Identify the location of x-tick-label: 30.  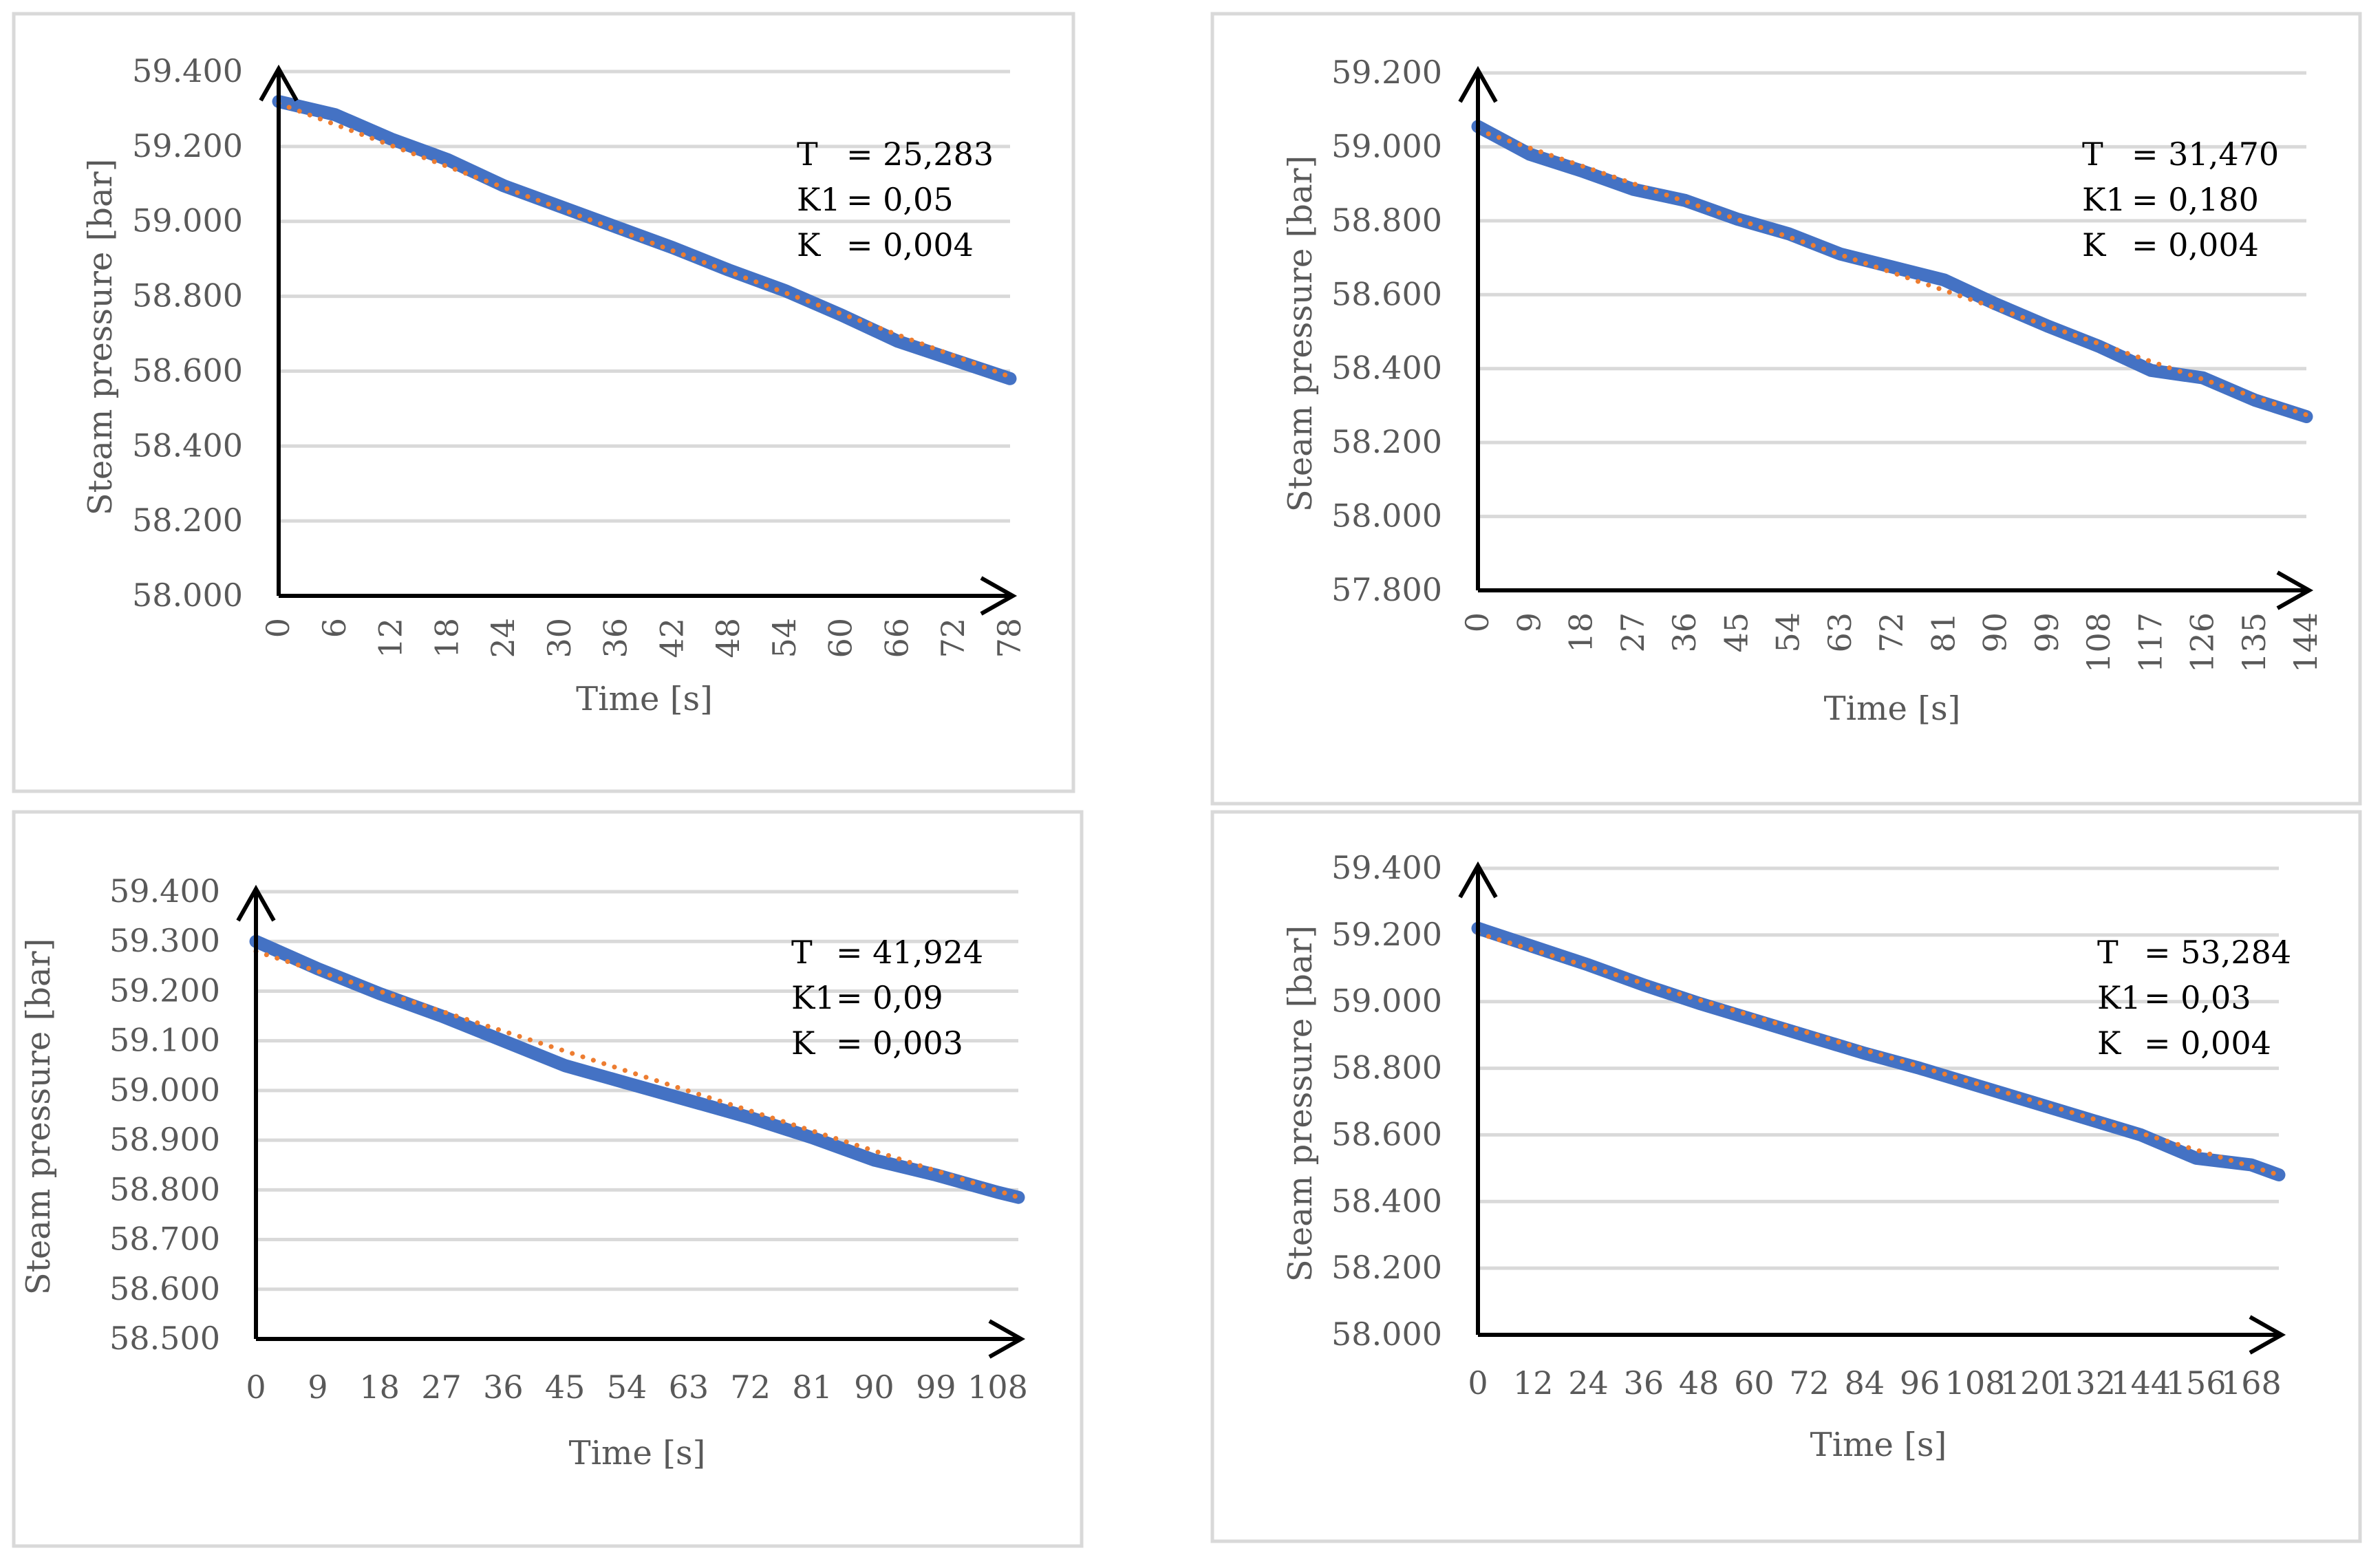
(559, 638).